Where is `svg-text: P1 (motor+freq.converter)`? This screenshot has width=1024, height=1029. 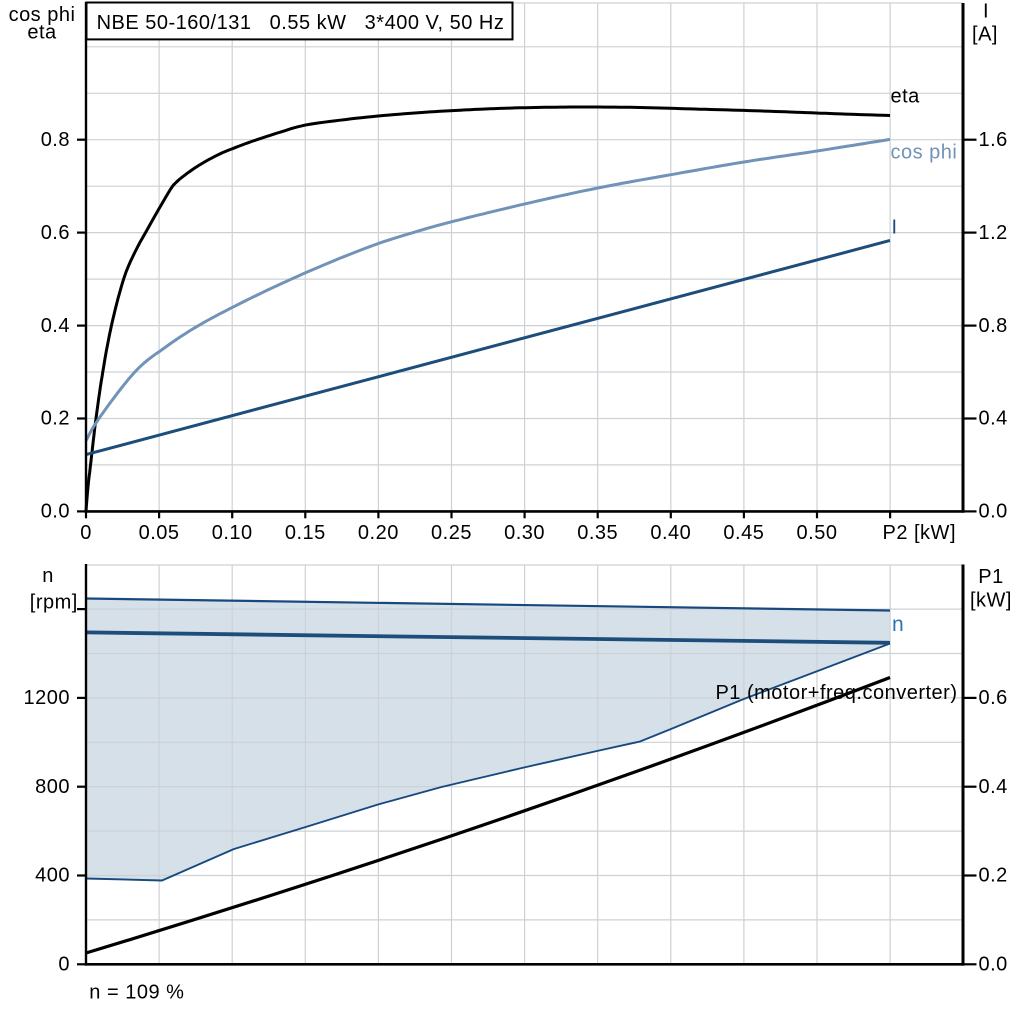
svg-text: P1 (motor+freq.converter) is located at coordinates (836, 693).